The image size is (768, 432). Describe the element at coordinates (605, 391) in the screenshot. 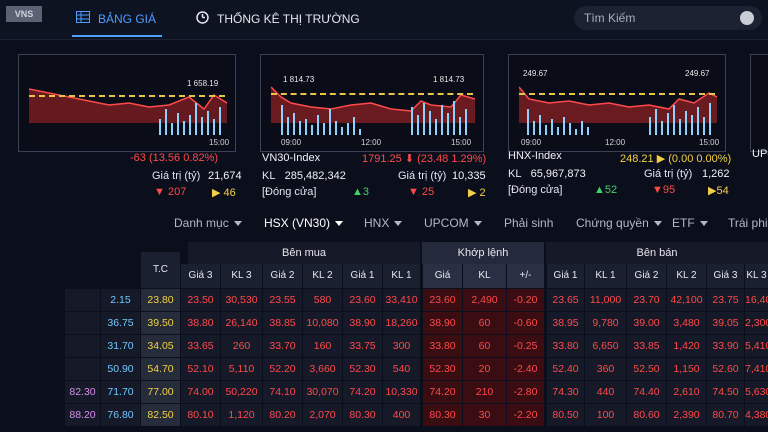

I see `cell-sell-1: 440` at that location.